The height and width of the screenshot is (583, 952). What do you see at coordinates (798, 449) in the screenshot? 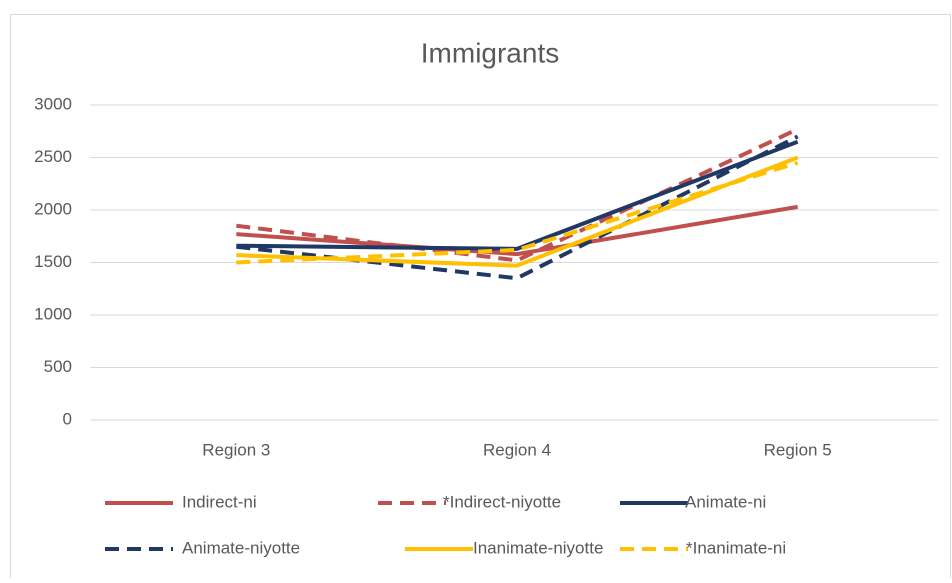
I see `x-tick-label: Region 5` at bounding box center [798, 449].